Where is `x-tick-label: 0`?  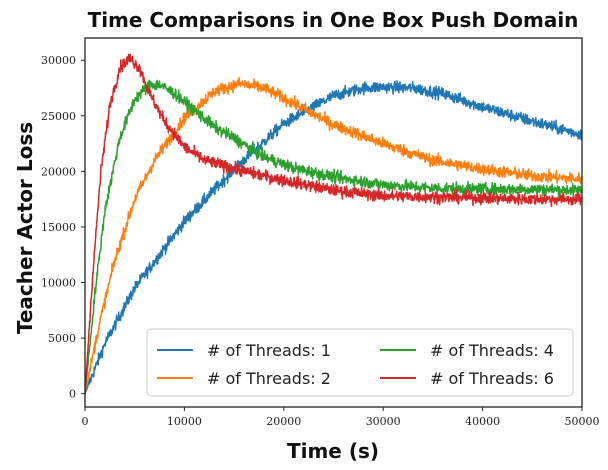
x-tick-label: 0 is located at coordinates (85, 421).